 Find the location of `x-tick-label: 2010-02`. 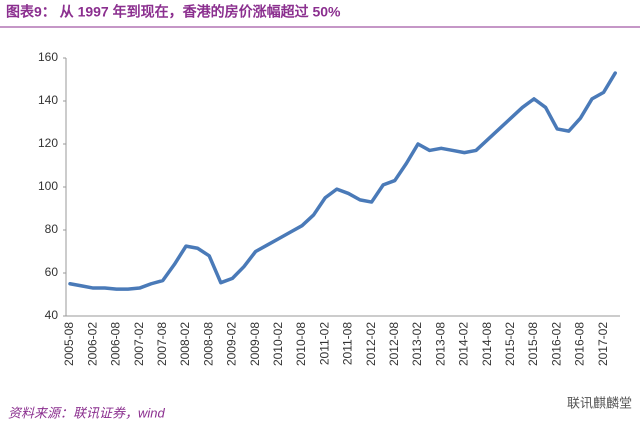

x-tick-label: 2010-02 is located at coordinates (278, 344).